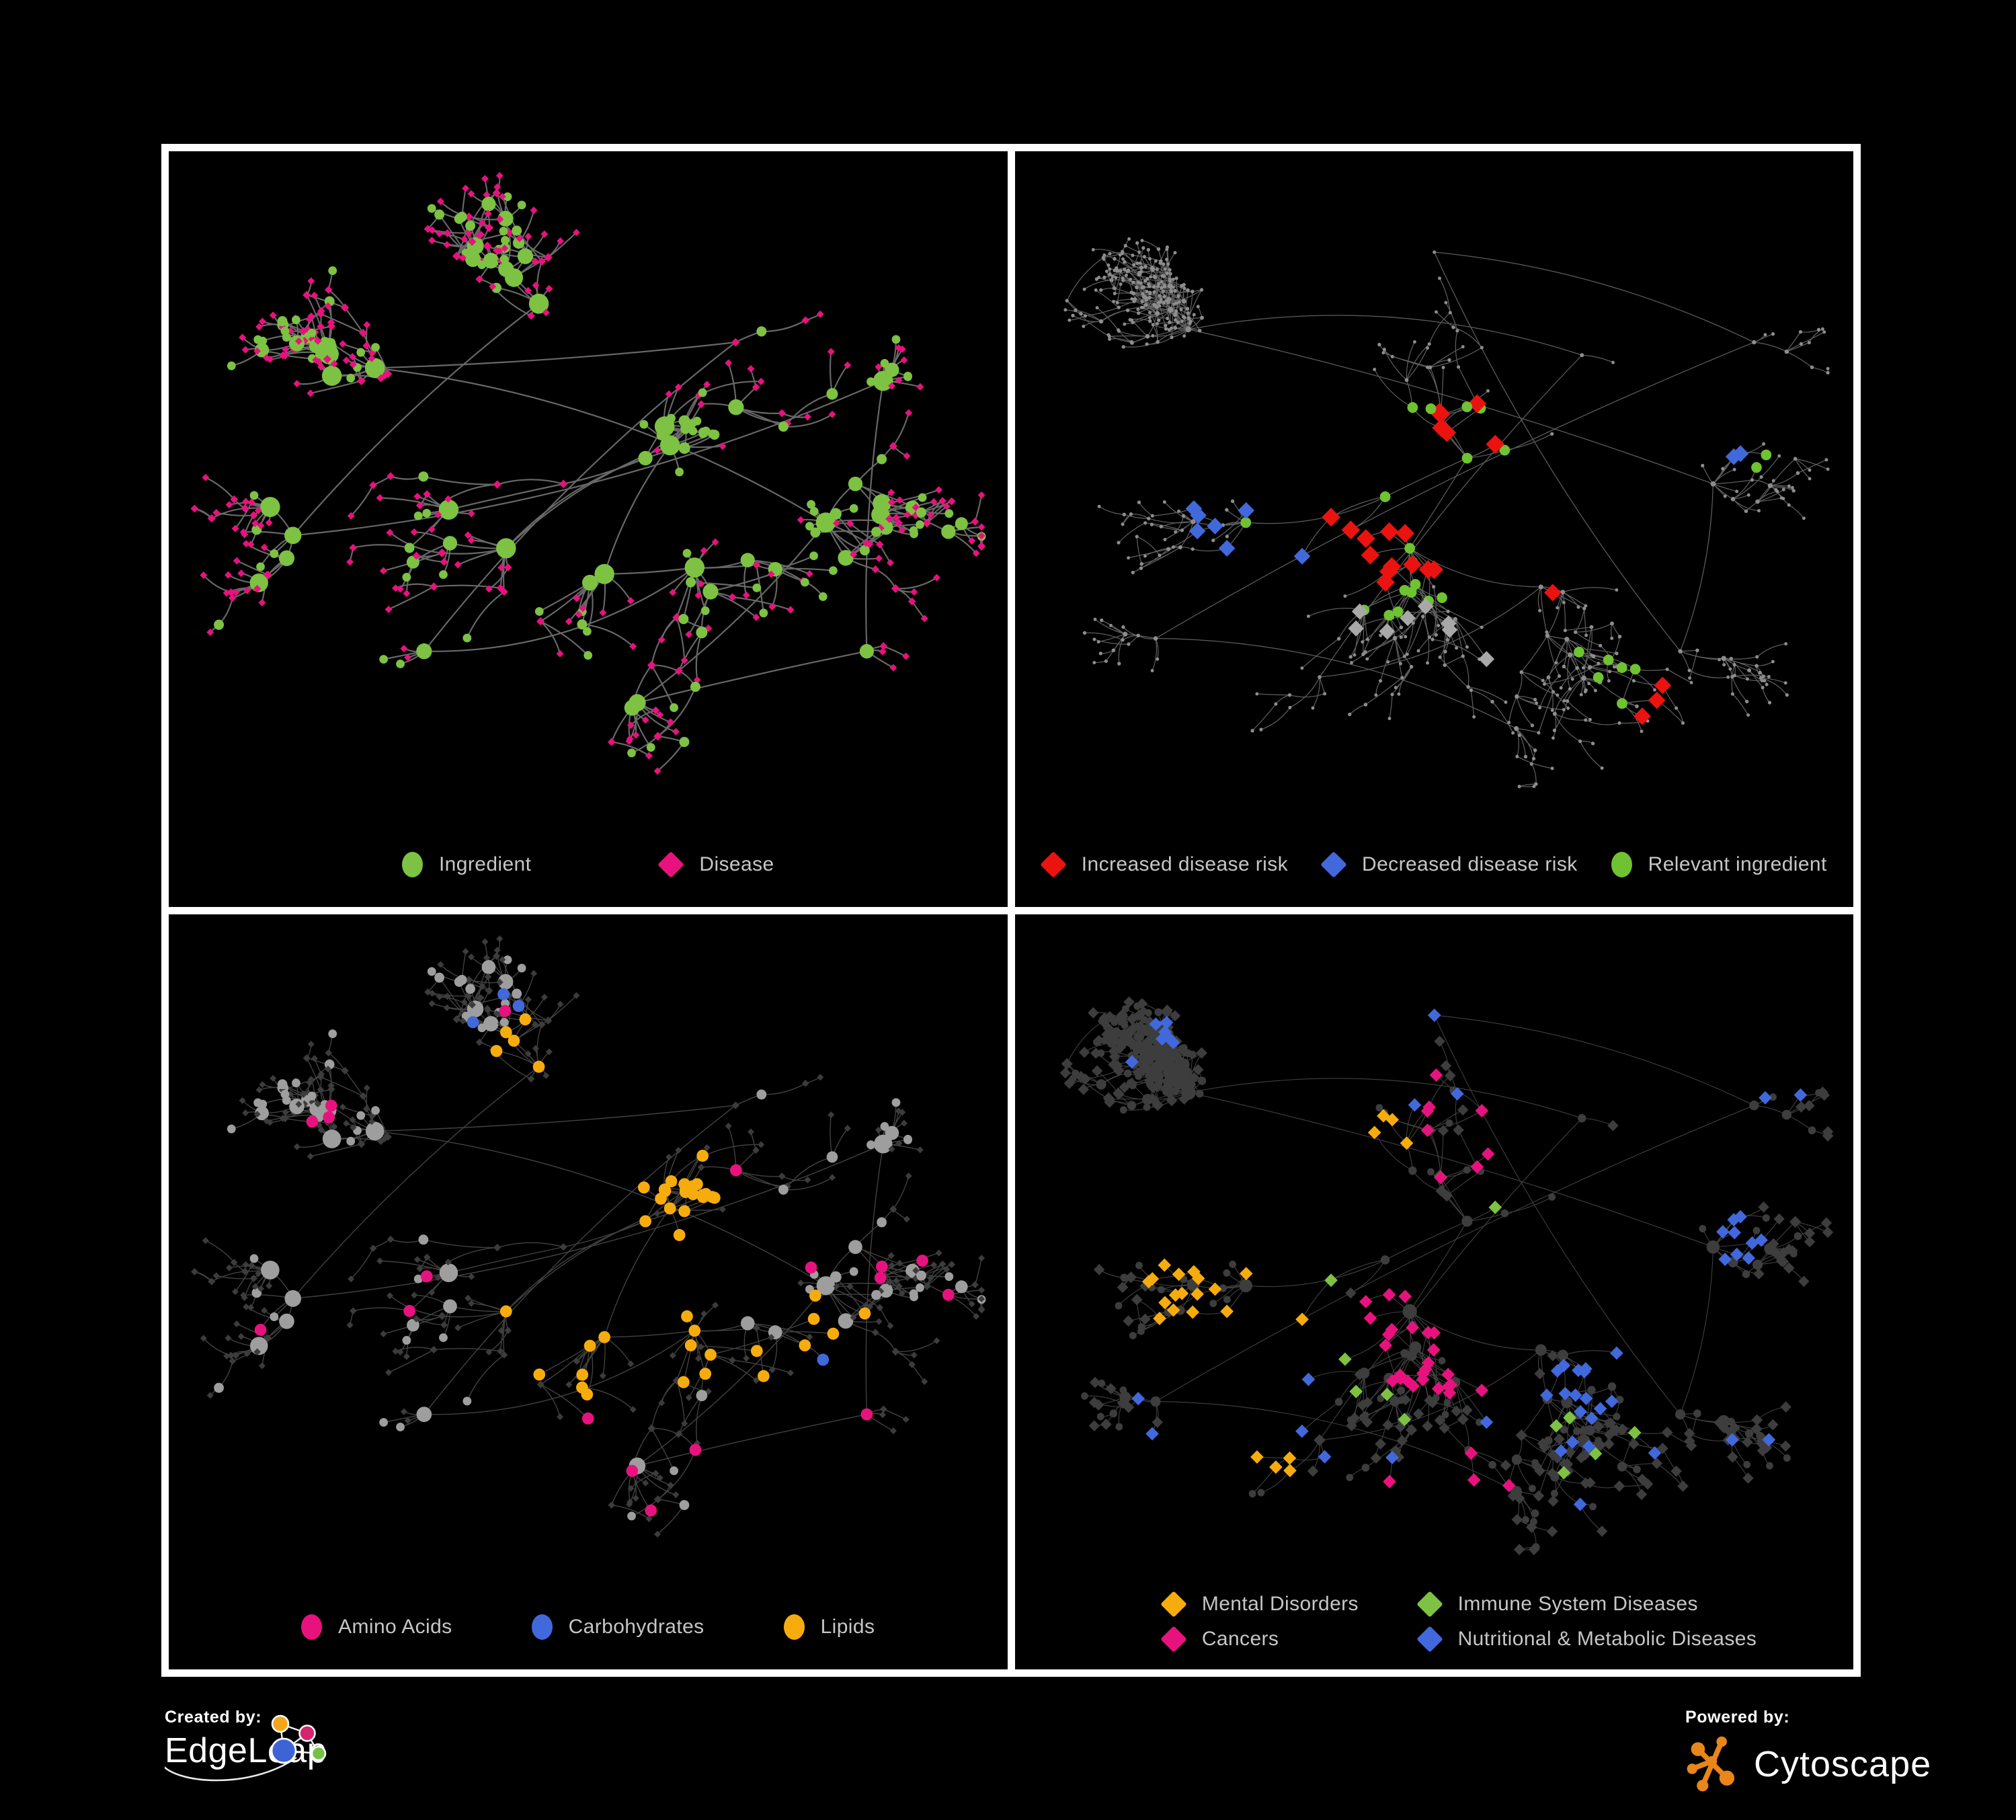  Describe the element at coordinates (312, 1627) in the screenshot. I see `amino-acids-swatch-icon` at that location.